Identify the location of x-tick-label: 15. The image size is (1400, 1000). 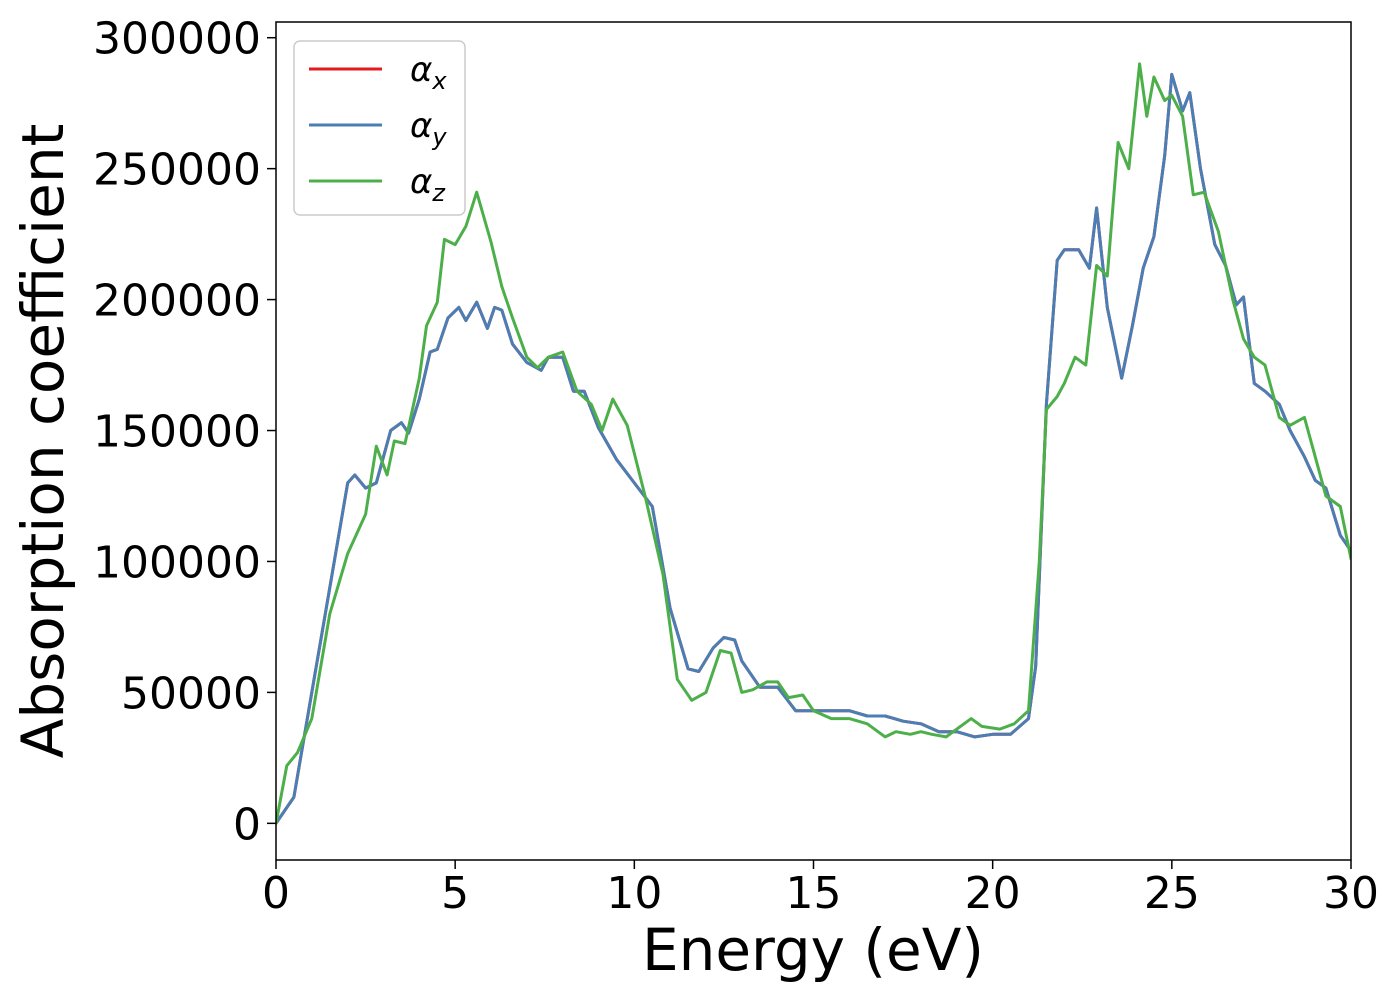
(814, 893).